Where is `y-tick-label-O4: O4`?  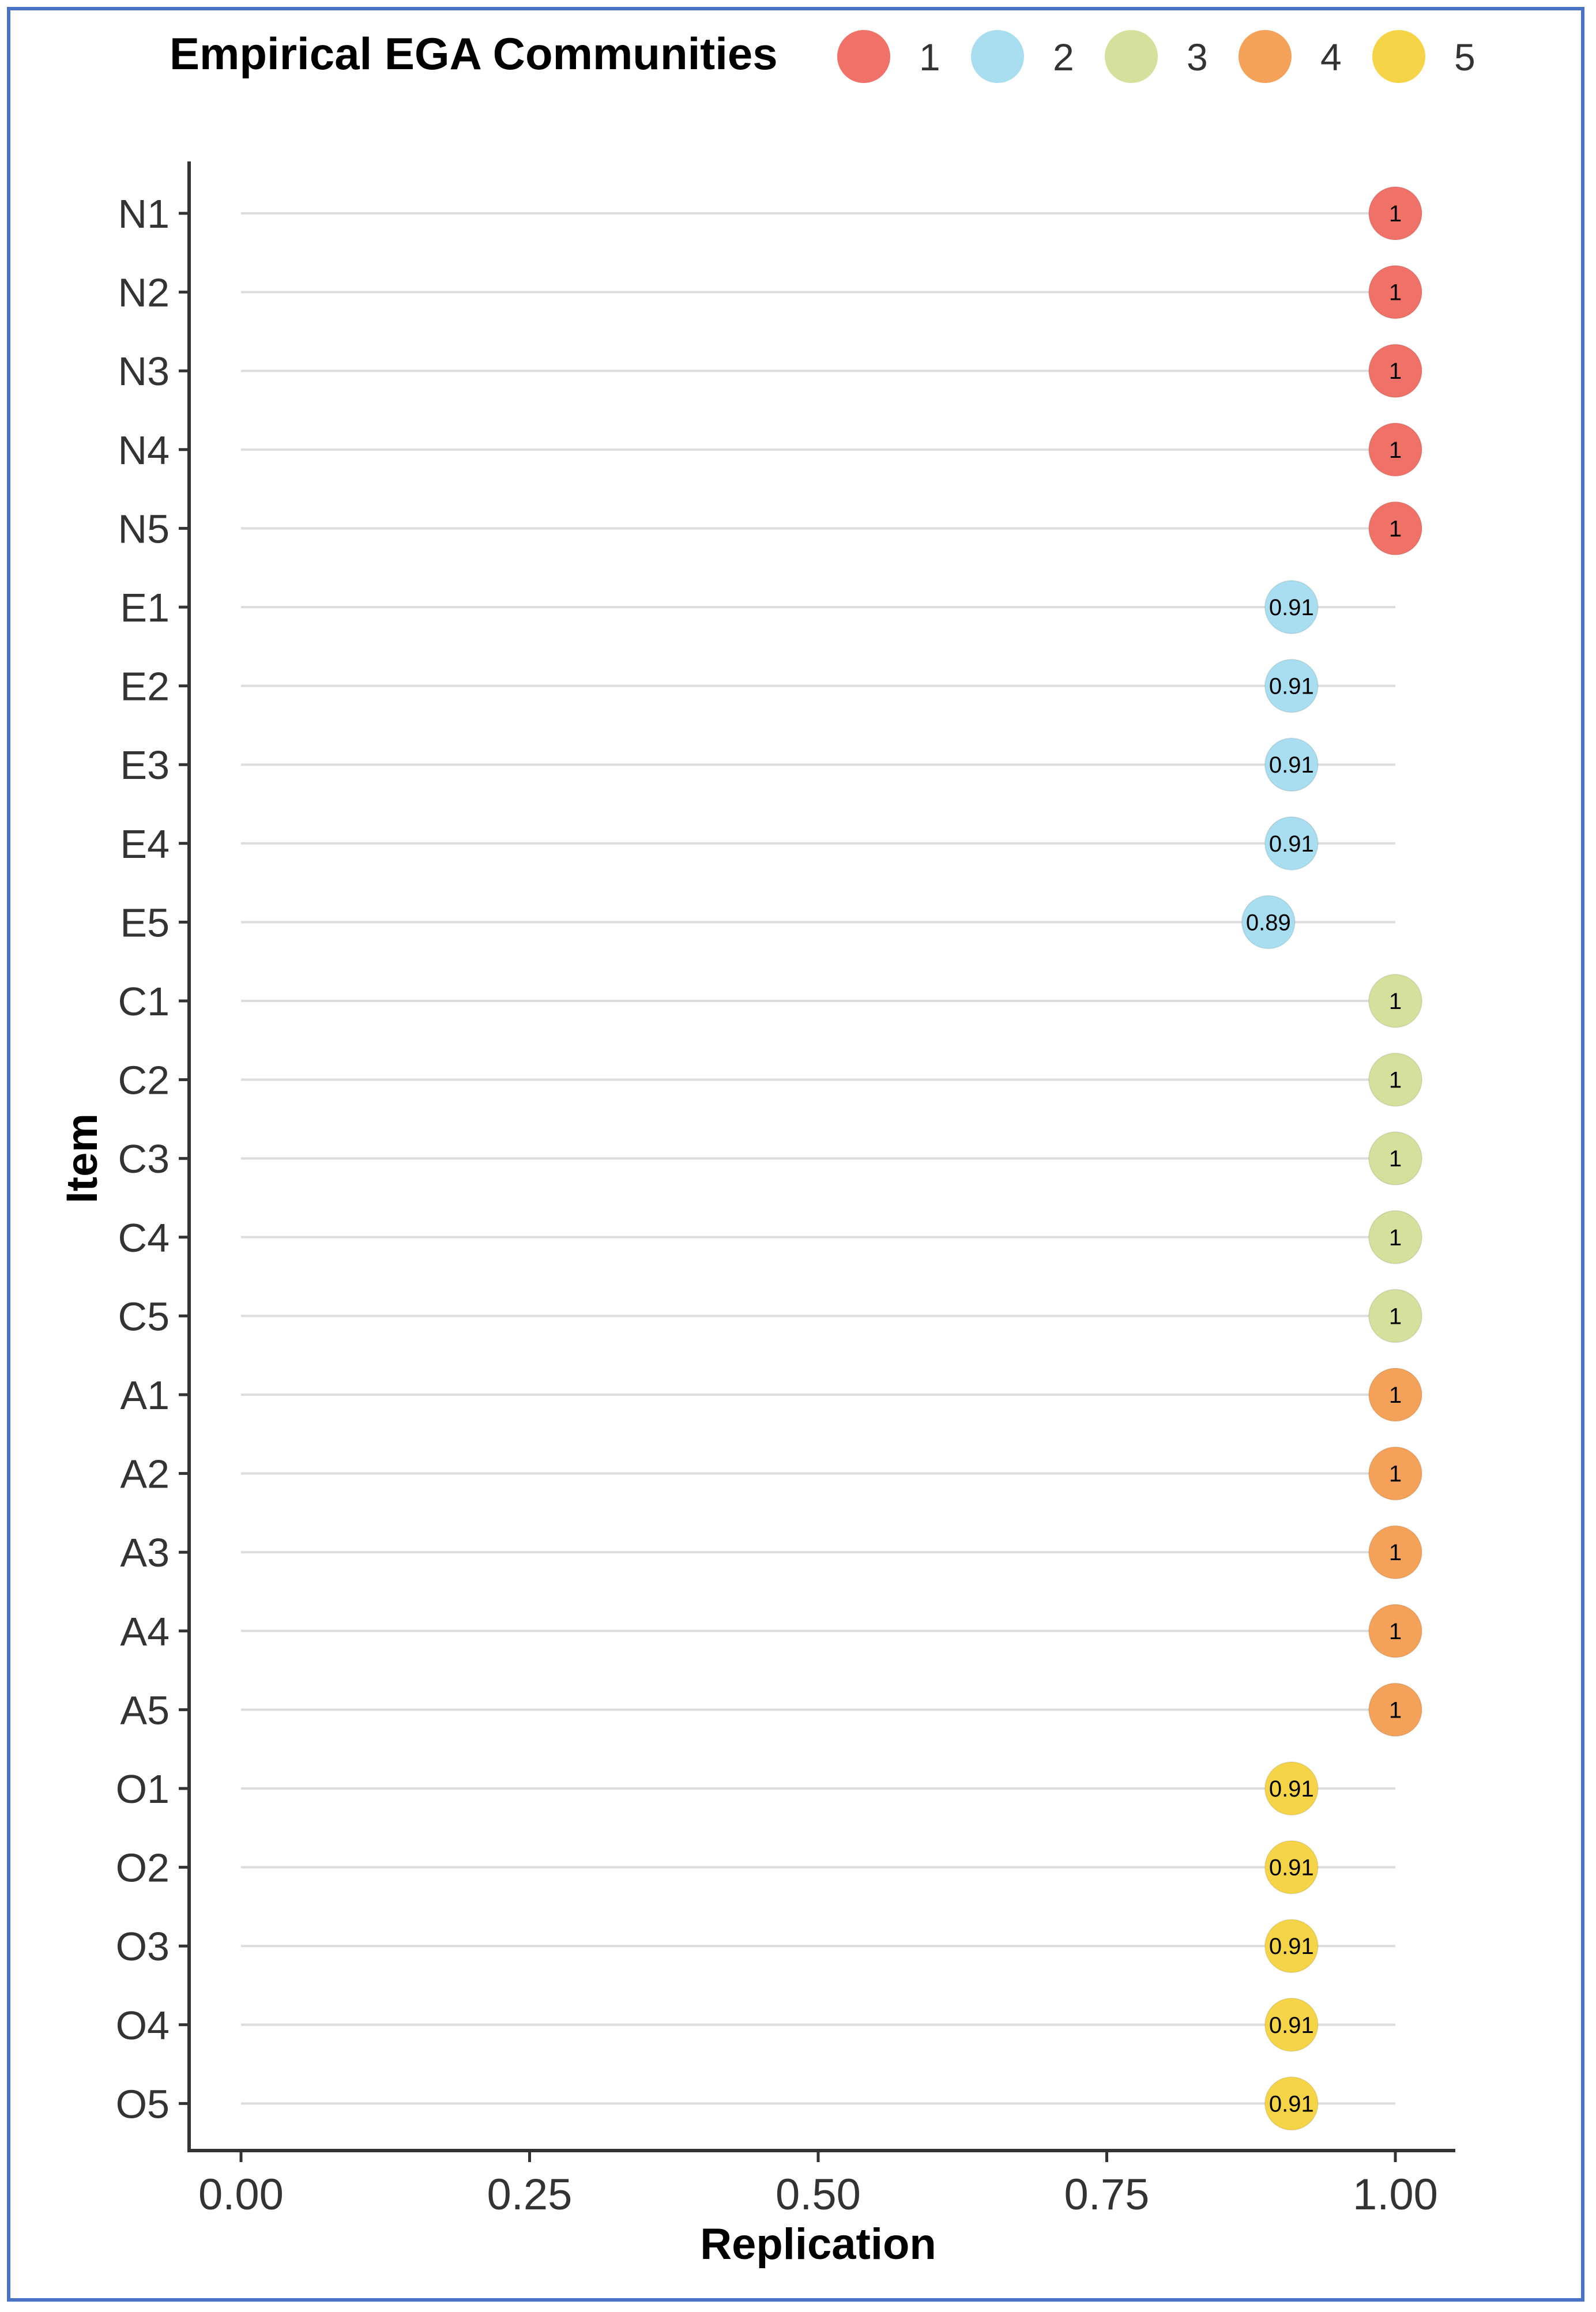 y-tick-label-O4: O4 is located at coordinates (143, 2026).